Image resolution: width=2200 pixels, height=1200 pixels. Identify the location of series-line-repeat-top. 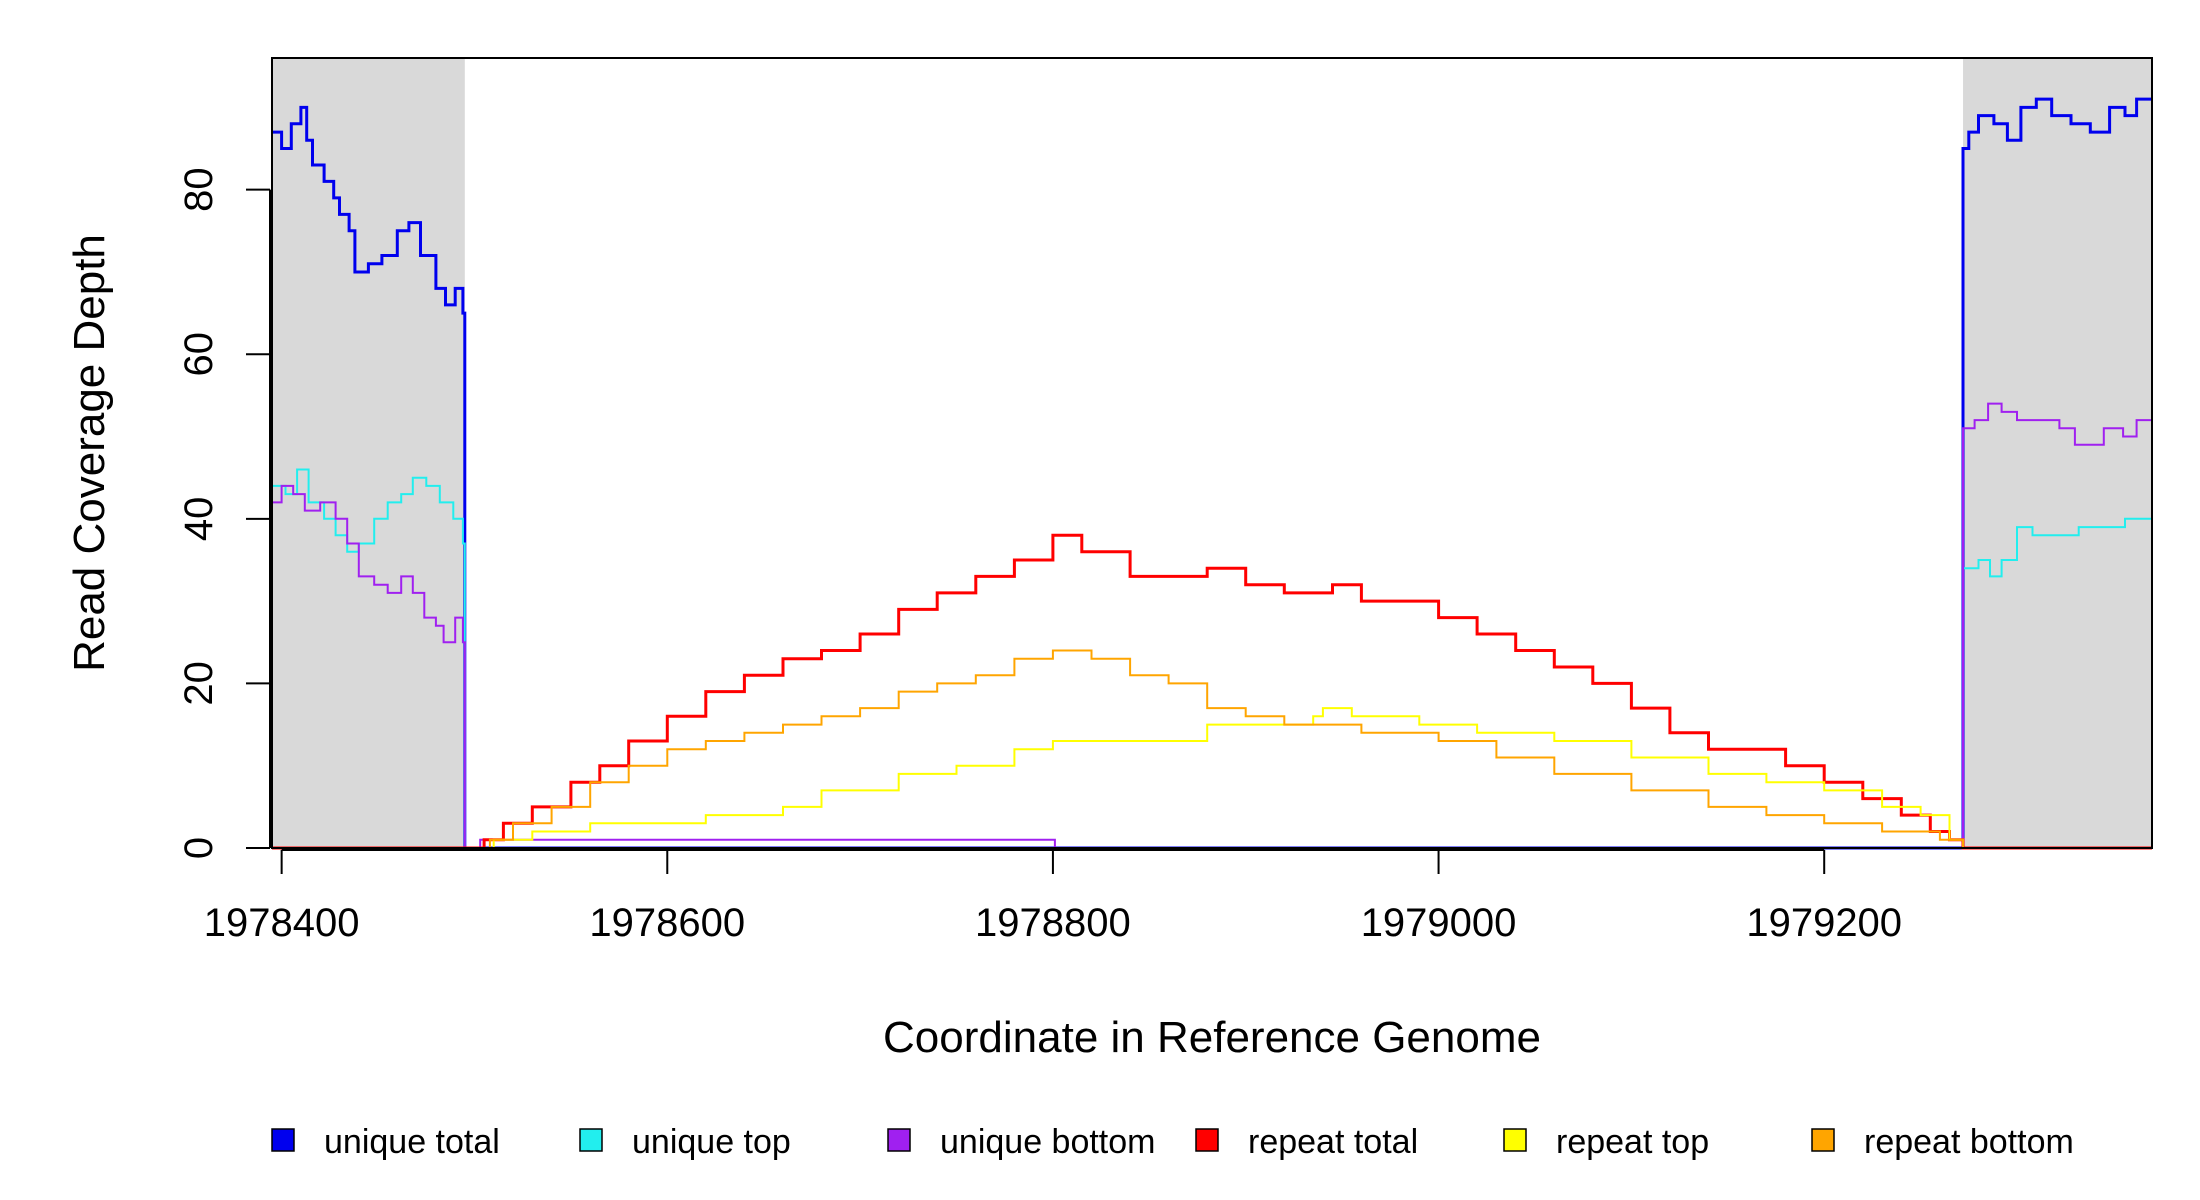
(1212, 778).